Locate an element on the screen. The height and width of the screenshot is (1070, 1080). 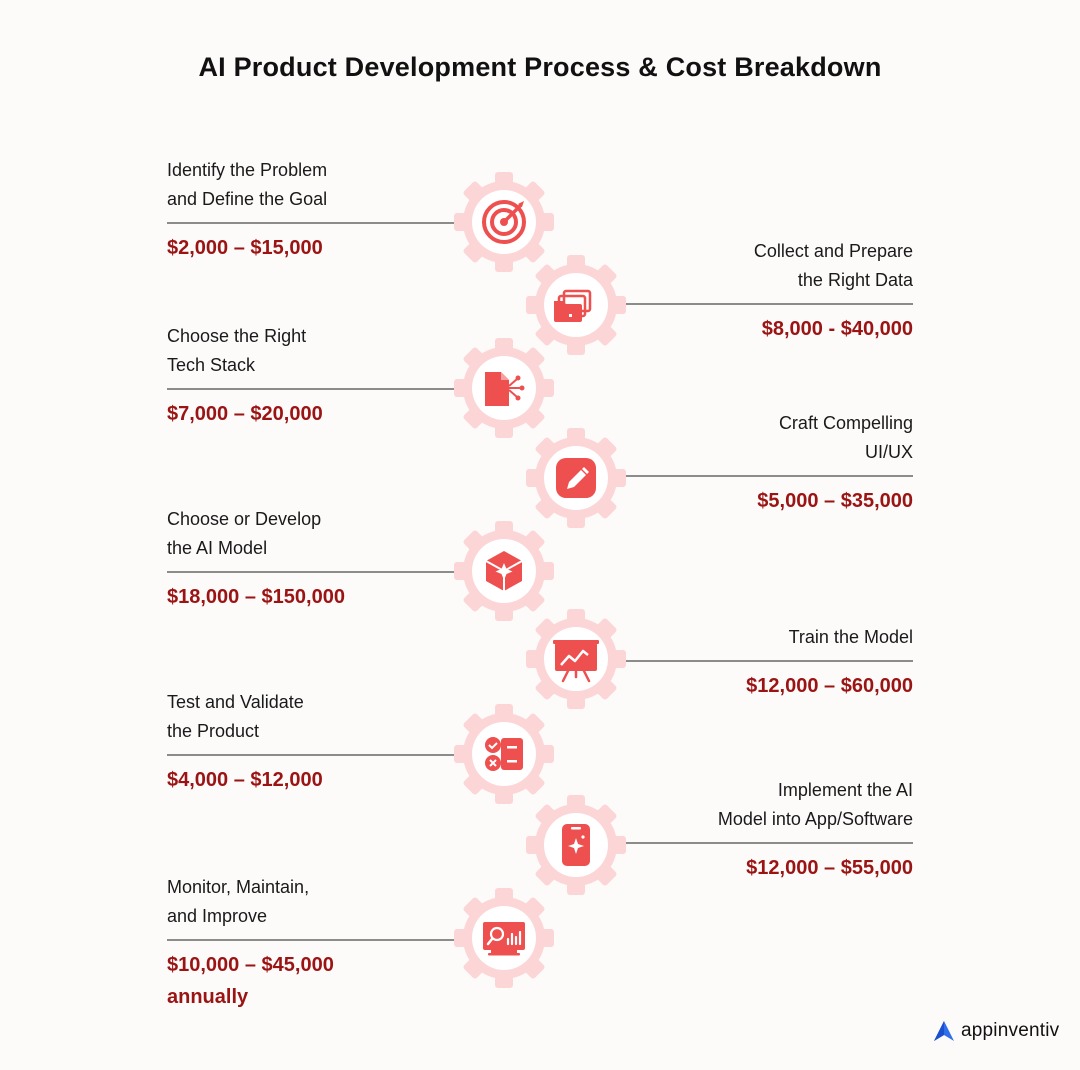
checklist-icon is located at coordinates (504, 754).